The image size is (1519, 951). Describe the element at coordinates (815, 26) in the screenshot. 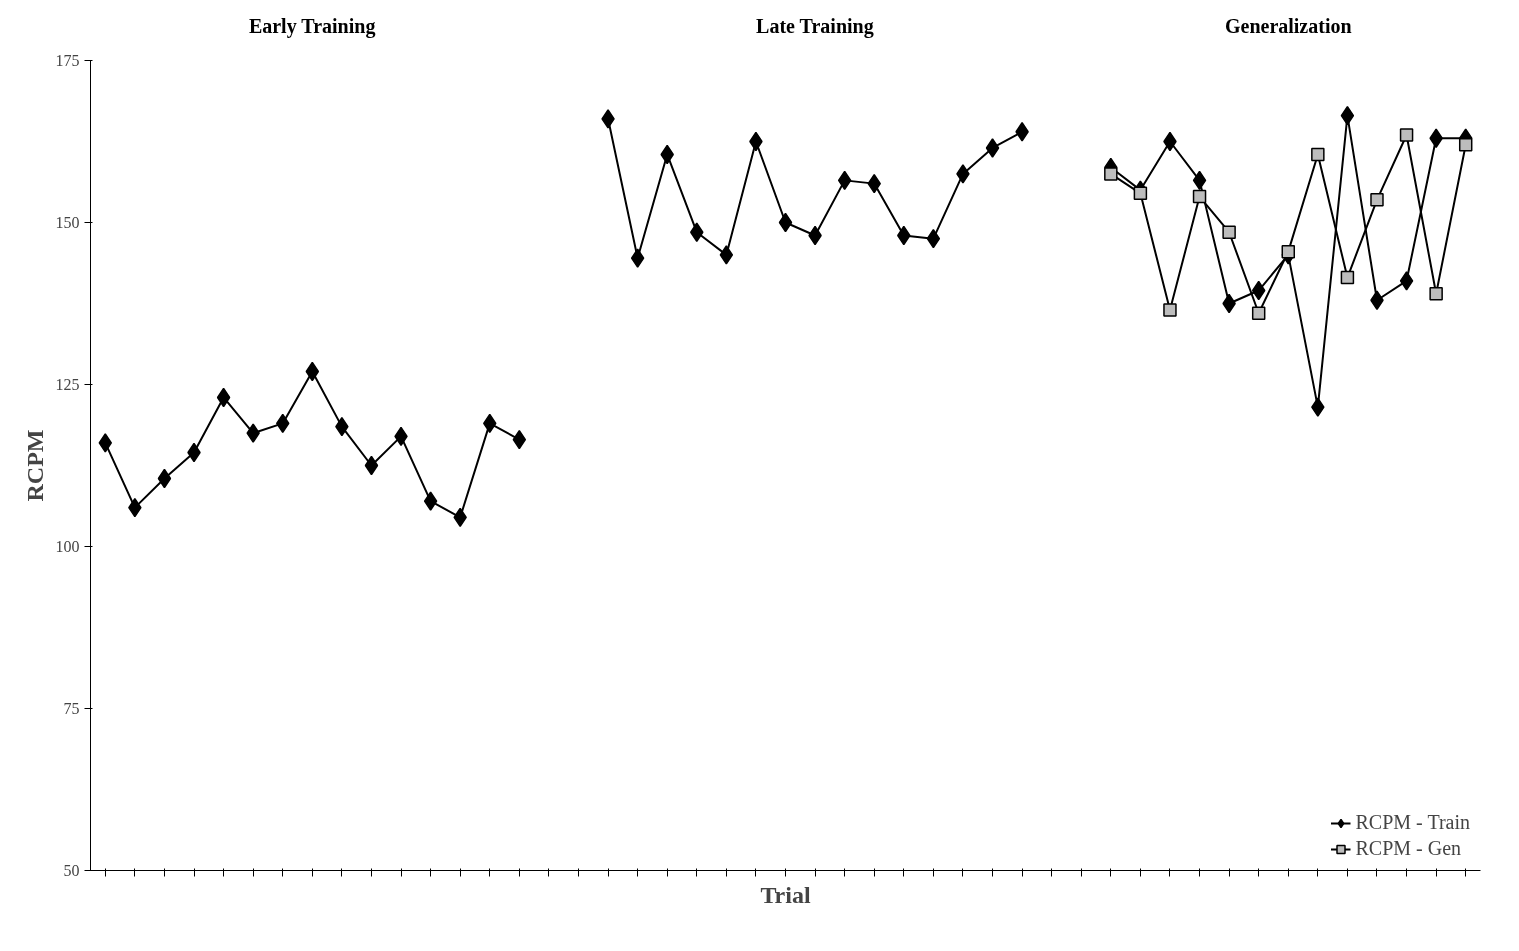

I see `text: Late Training` at that location.